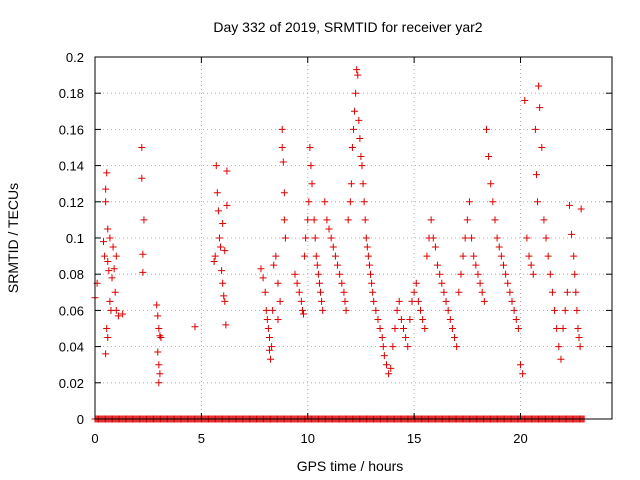  What do you see at coordinates (75, 57) in the screenshot?
I see `y-tick-label: 0.2` at bounding box center [75, 57].